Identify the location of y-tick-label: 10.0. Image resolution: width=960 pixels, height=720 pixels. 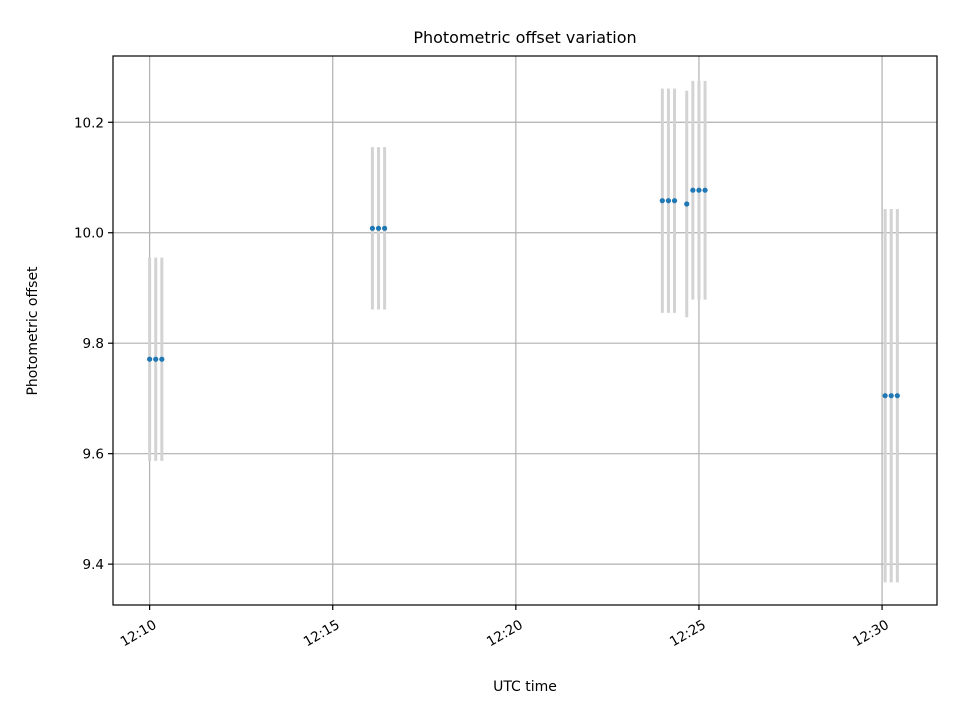
(89, 234).